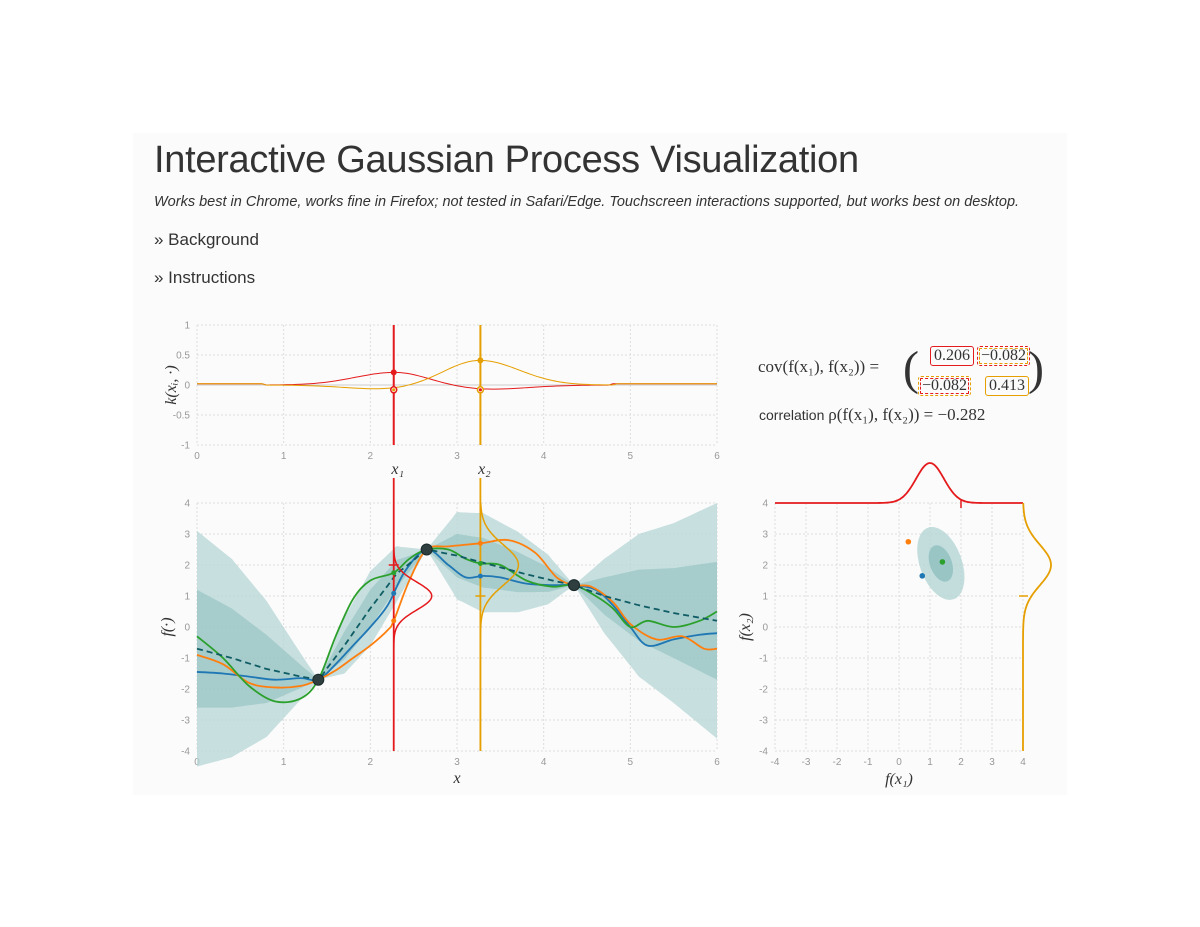 The width and height of the screenshot is (1200, 927). Describe the element at coordinates (792, 415) in the screenshot. I see `correlation-label: correlation` at that location.